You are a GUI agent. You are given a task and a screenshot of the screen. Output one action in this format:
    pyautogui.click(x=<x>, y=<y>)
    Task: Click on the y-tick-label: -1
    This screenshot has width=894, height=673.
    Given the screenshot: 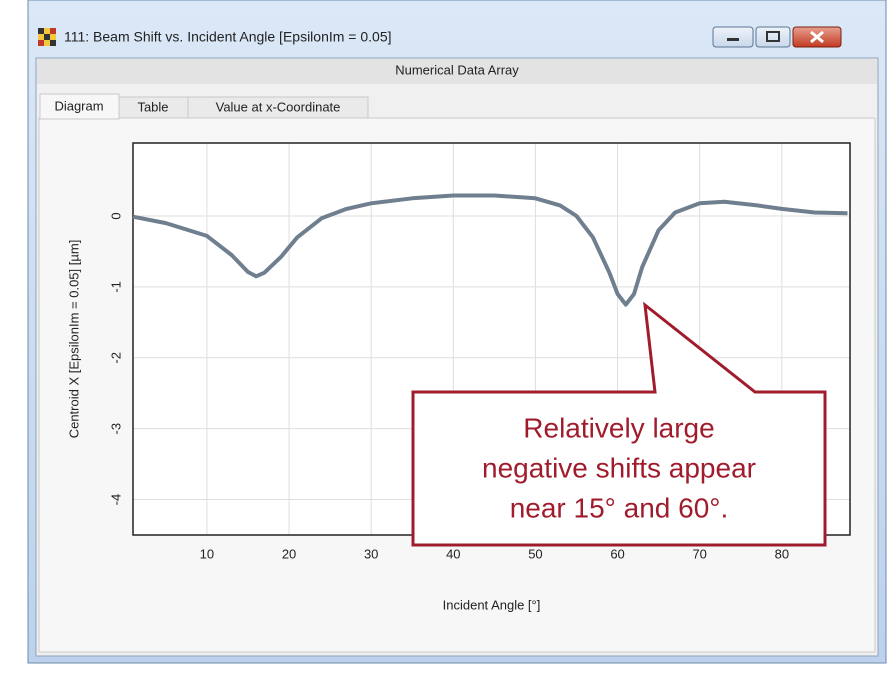 What is the action you would take?
    pyautogui.click(x=115, y=287)
    